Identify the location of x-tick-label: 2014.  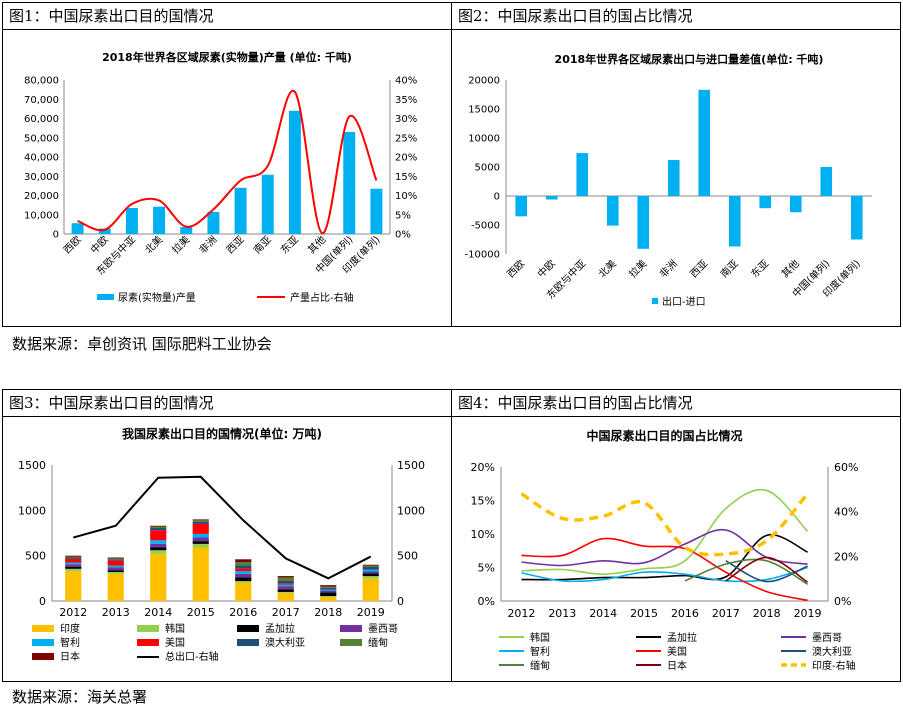
(603, 613).